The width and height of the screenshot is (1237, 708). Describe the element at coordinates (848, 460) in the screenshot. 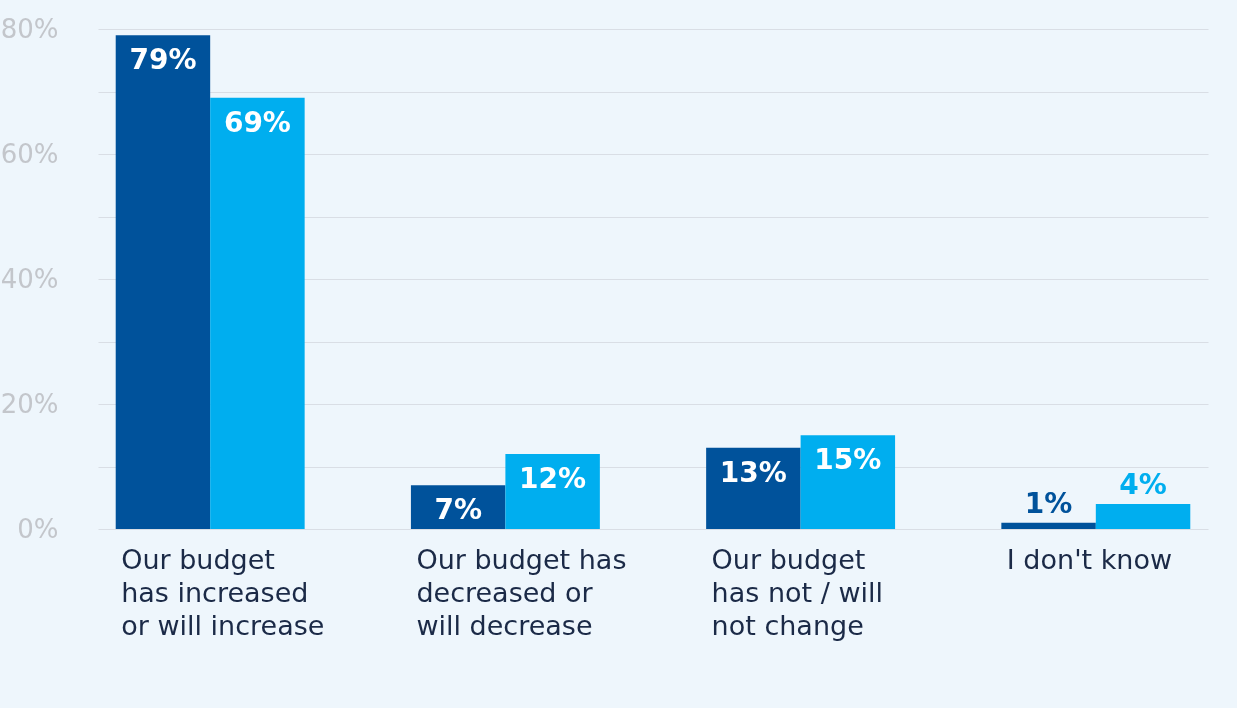

I see `data-label: 15%` at that location.